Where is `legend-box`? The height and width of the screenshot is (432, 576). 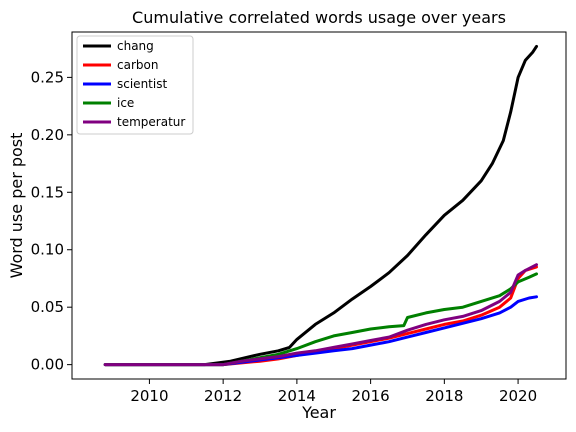 legend-box is located at coordinates (135, 85).